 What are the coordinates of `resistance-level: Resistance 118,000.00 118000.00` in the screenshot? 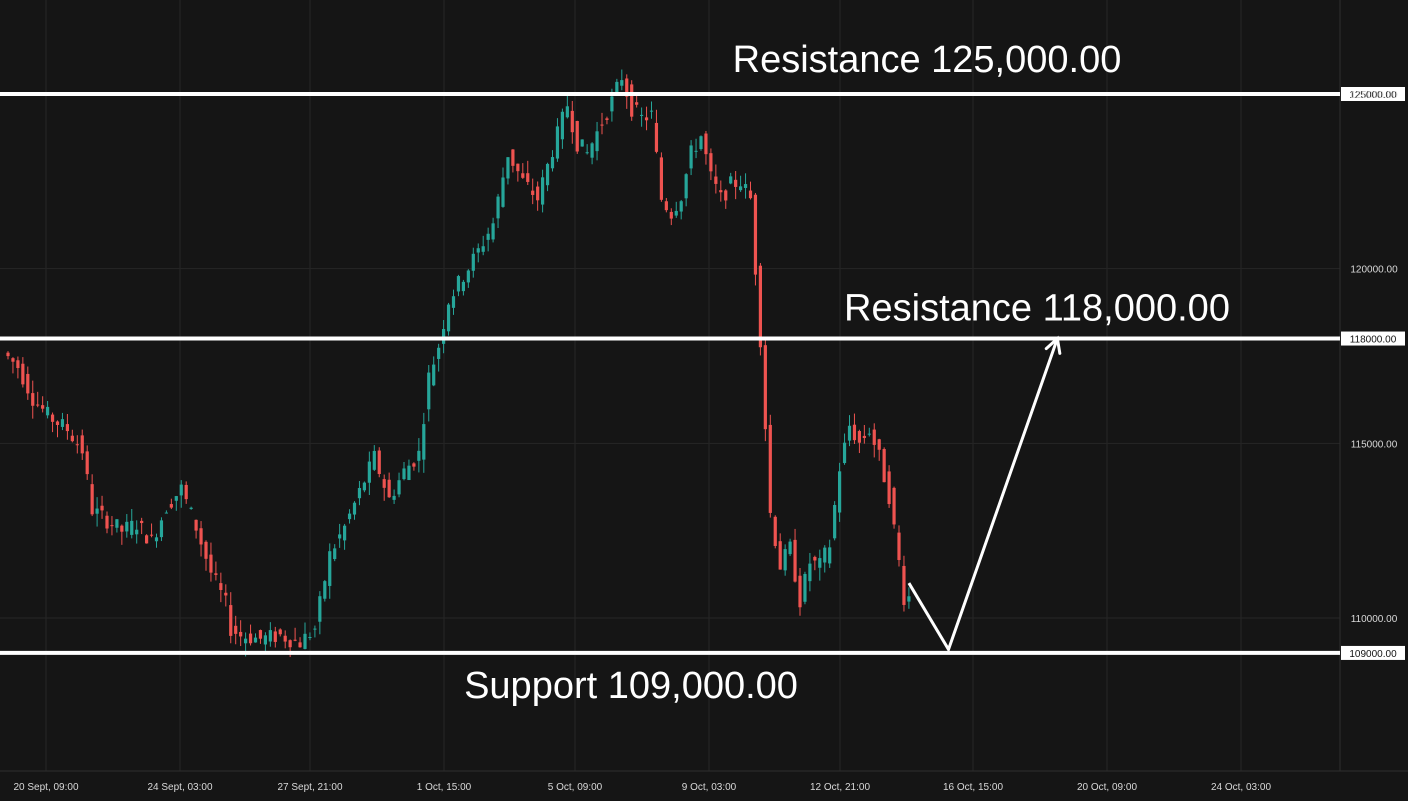 It's located at (702, 317).